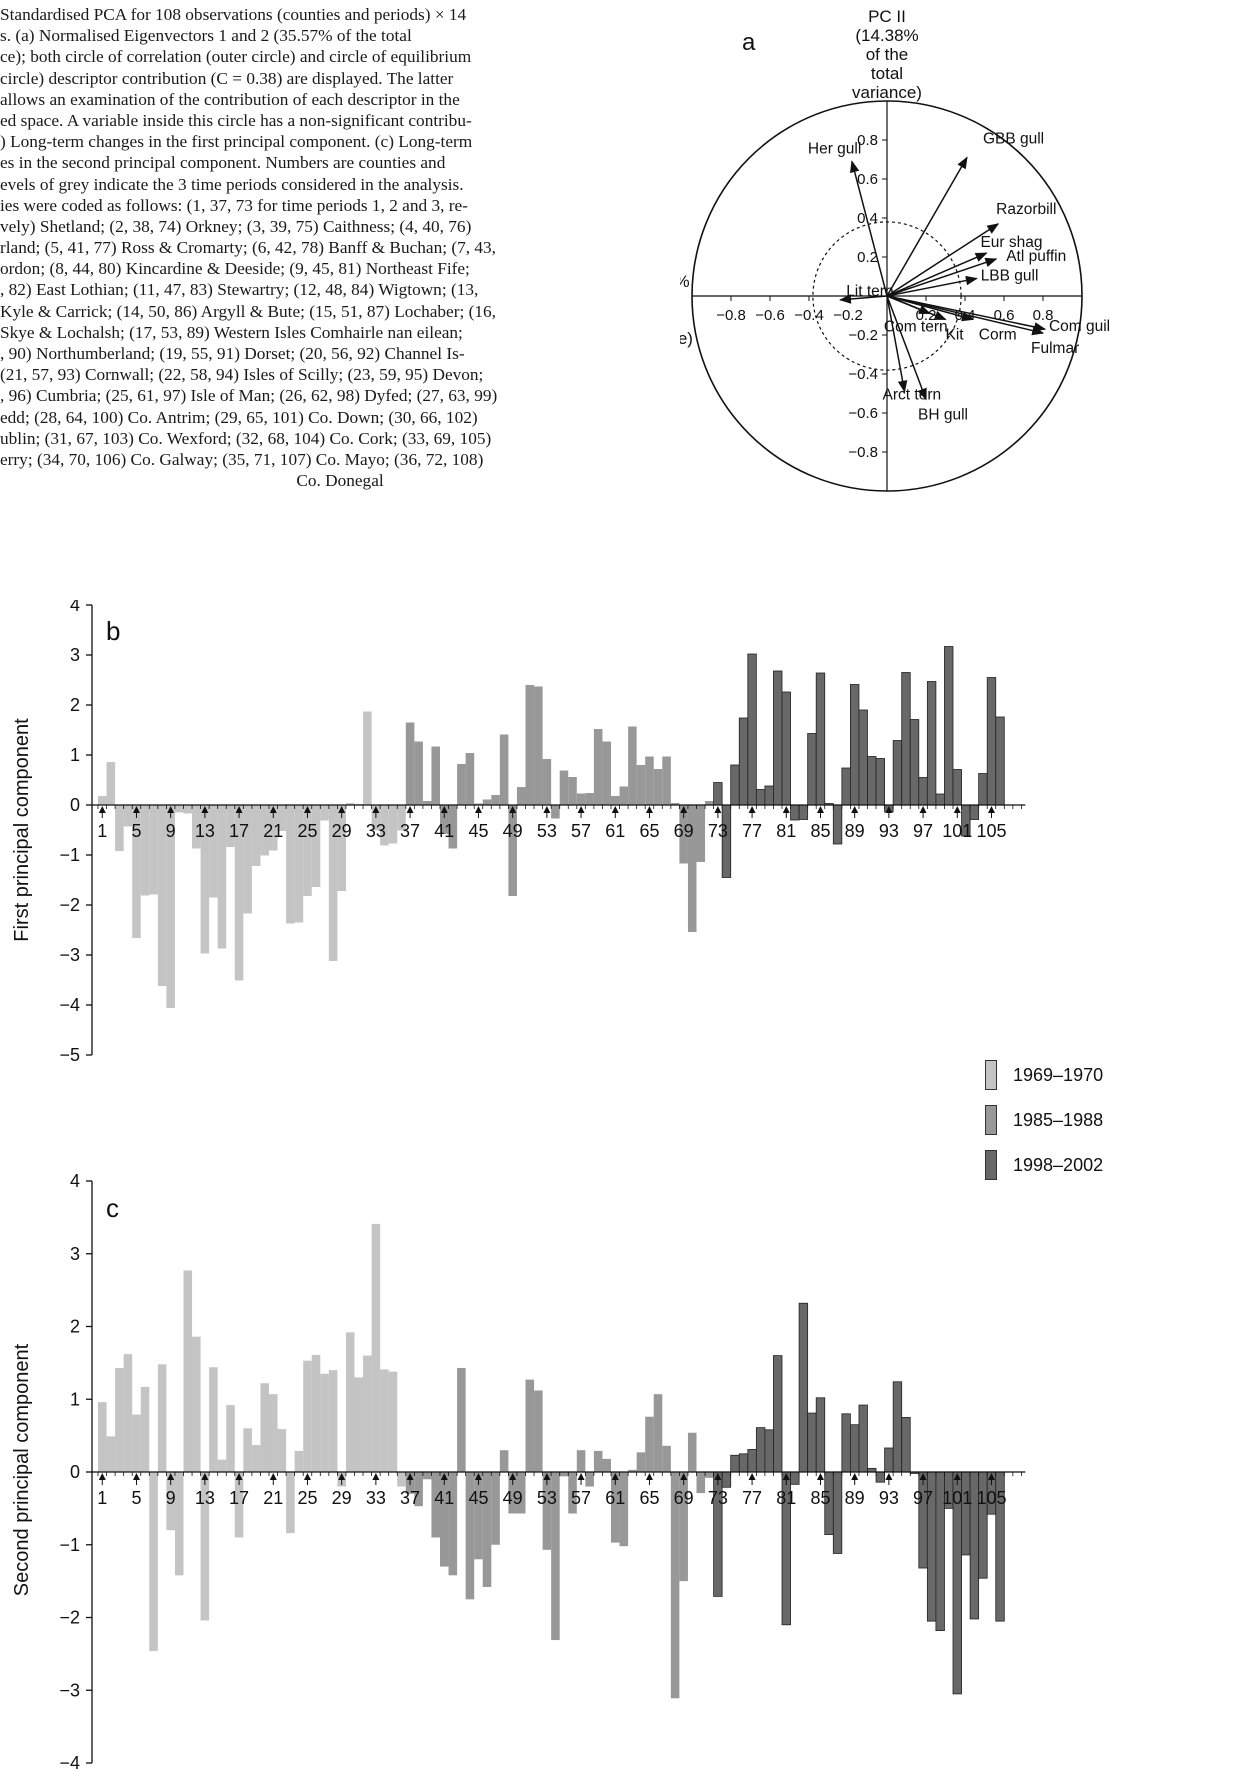 This screenshot has width=1259, height=1769. I want to click on x-tick-label: 21, so click(273, 831).